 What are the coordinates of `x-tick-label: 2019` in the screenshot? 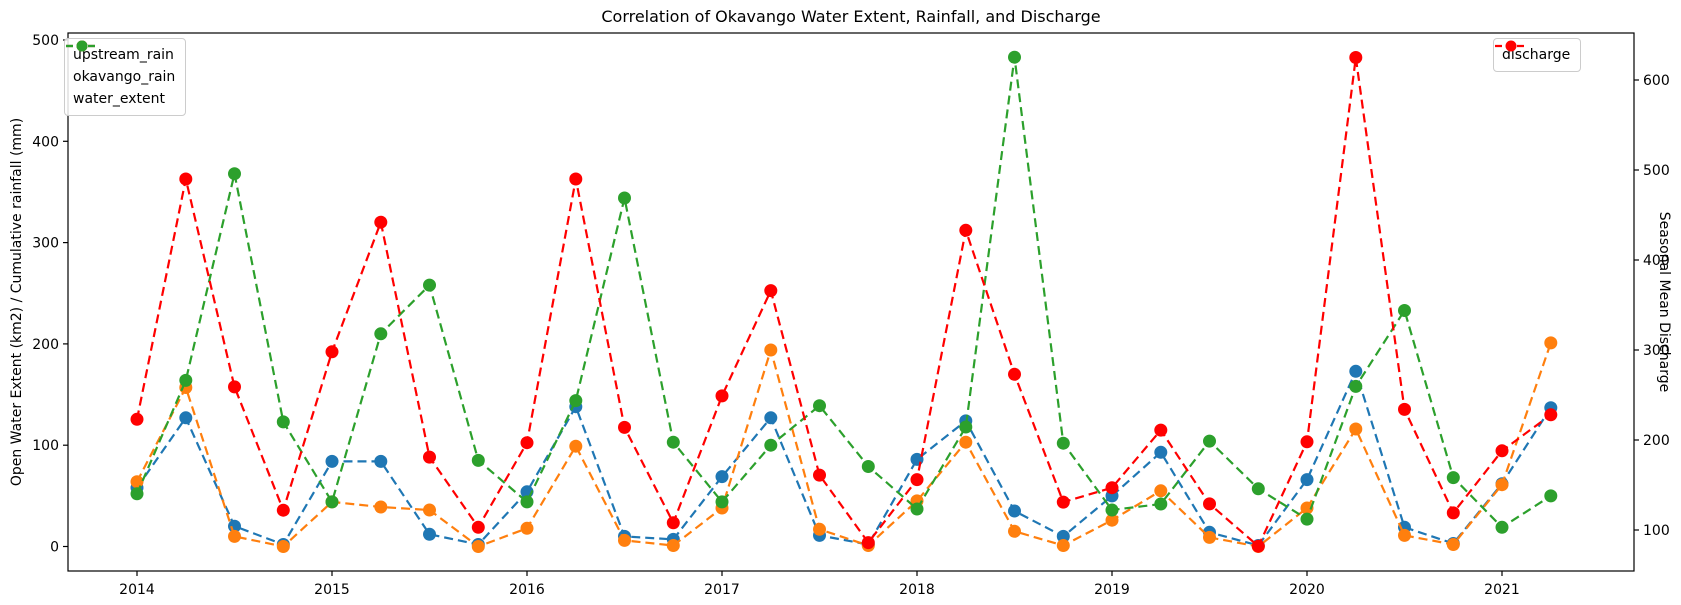 It's located at (1112, 590).